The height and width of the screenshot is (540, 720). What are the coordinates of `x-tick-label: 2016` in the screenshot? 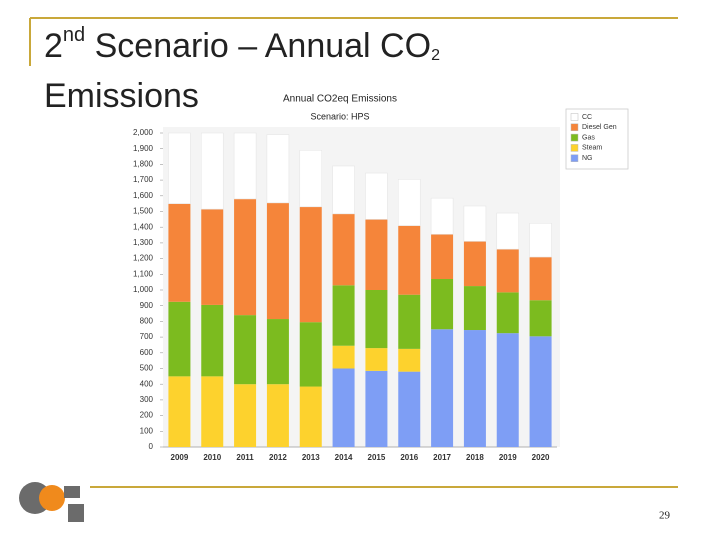 It's located at (409, 457).